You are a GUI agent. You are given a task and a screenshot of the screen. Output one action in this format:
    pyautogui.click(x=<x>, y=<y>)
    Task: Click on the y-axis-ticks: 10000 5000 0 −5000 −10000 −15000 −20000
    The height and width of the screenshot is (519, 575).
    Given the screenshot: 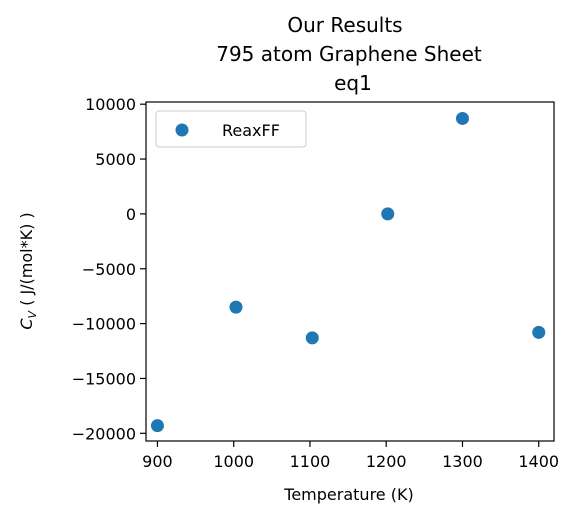 What is the action you would take?
    pyautogui.click(x=109, y=269)
    